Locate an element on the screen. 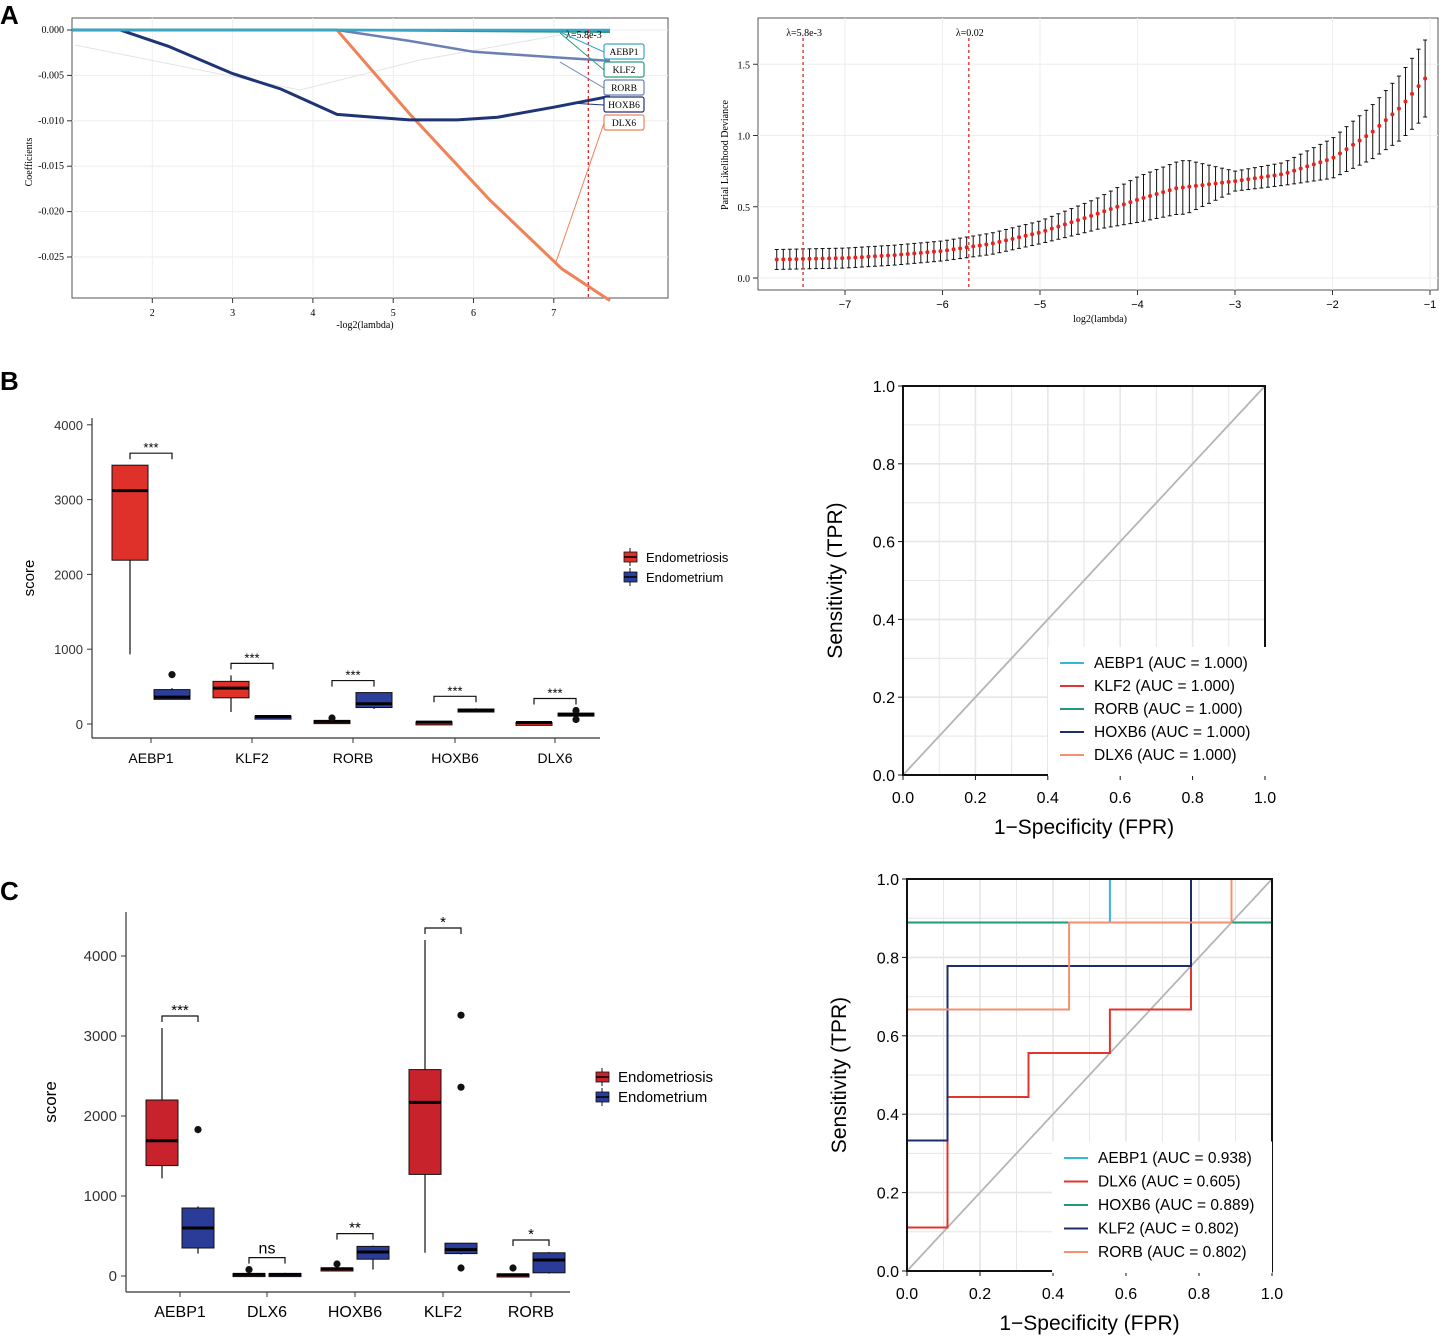 This screenshot has width=1442, height=1336. x-tick-label: 5 is located at coordinates (393, 313).